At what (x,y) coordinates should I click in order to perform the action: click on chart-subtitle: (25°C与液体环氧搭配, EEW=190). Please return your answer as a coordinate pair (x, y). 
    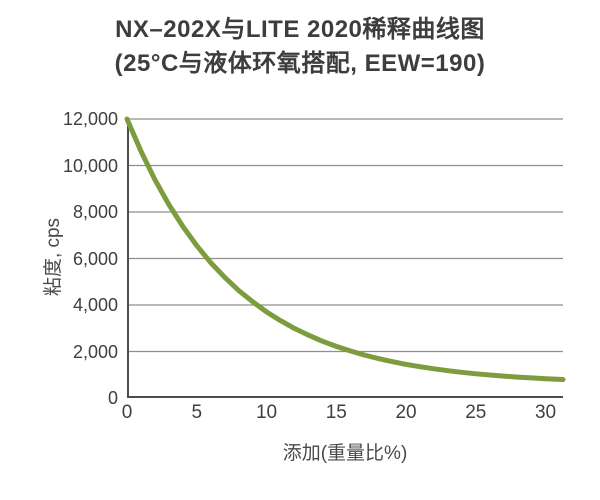
    Looking at the image, I should click on (300, 63).